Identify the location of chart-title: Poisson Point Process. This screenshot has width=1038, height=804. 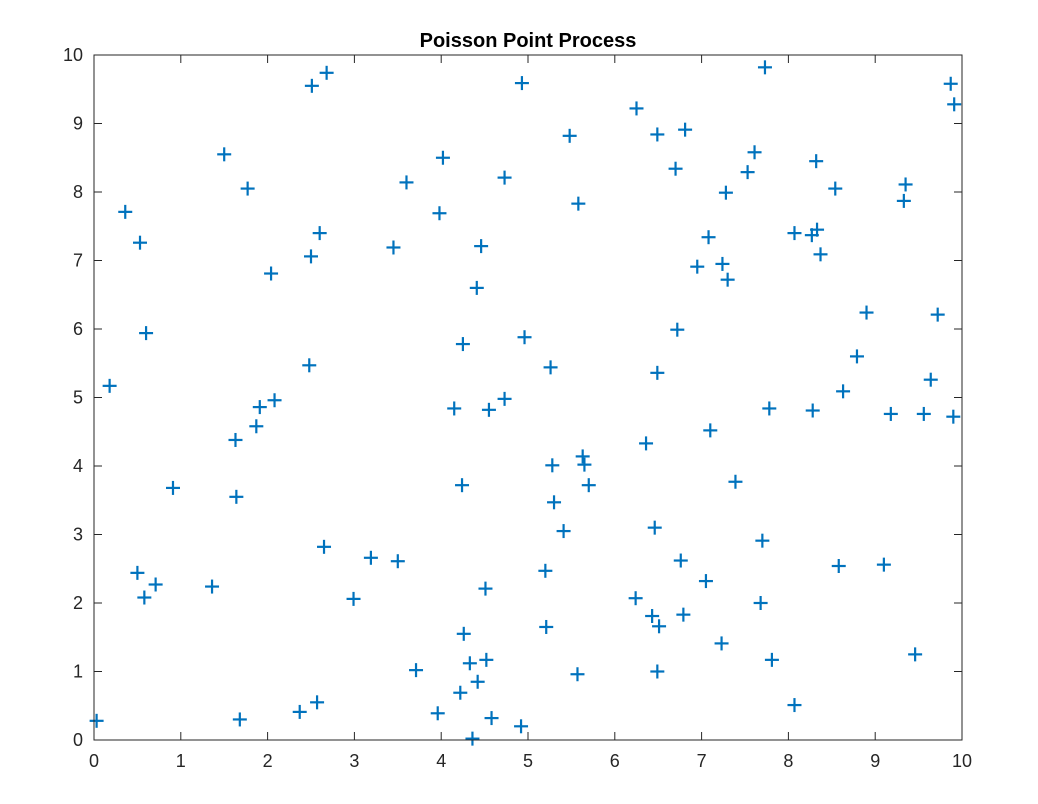
(528, 41).